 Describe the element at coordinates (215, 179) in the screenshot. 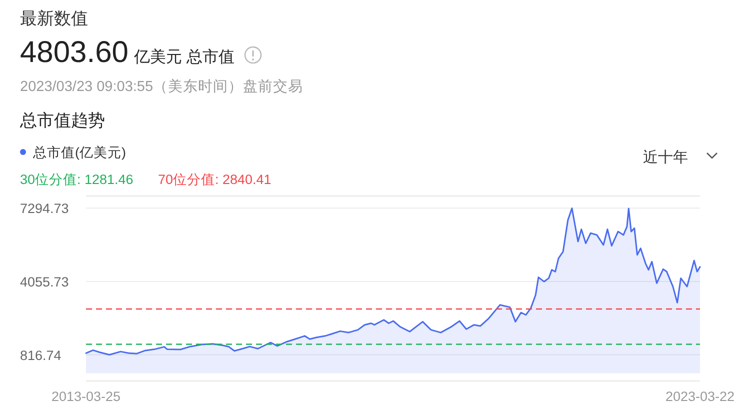

I see `ref-line-label: 70位分值: 2840.41` at that location.